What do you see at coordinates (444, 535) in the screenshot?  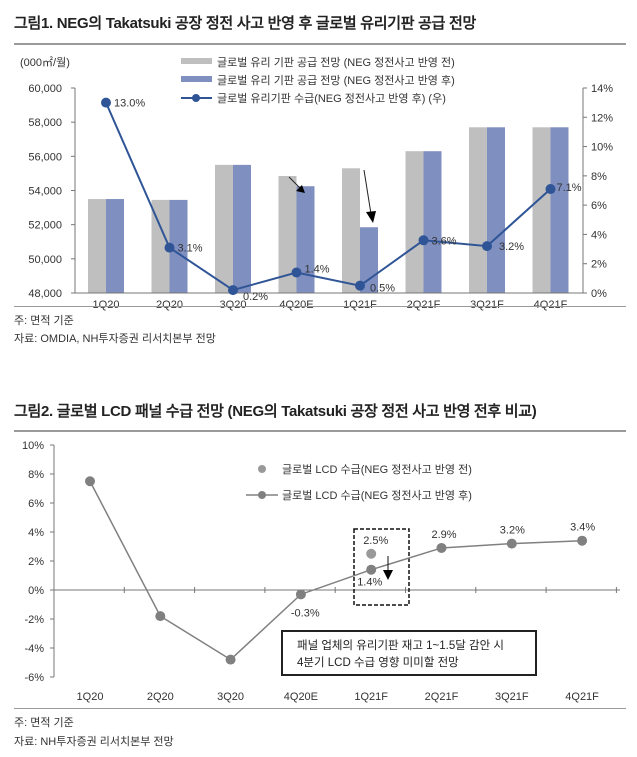 I see `data-label-after: 2.9%` at bounding box center [444, 535].